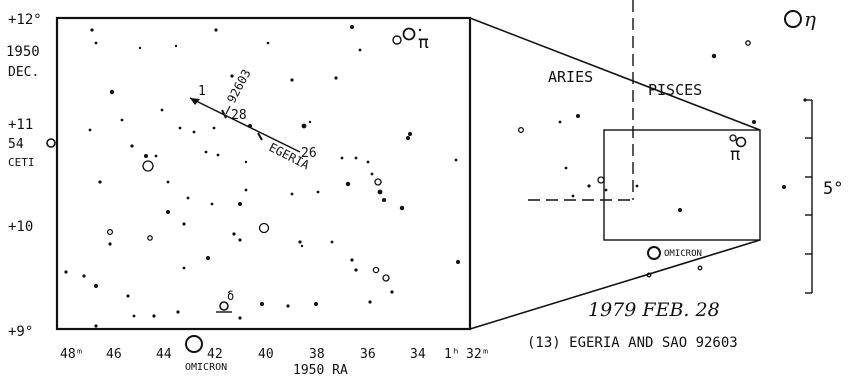 Image resolution: width=849 pixels, height=376 pixels. What do you see at coordinates (683, 254) in the screenshot?
I see `right-star-omicron-label: OMICRON` at bounding box center [683, 254].